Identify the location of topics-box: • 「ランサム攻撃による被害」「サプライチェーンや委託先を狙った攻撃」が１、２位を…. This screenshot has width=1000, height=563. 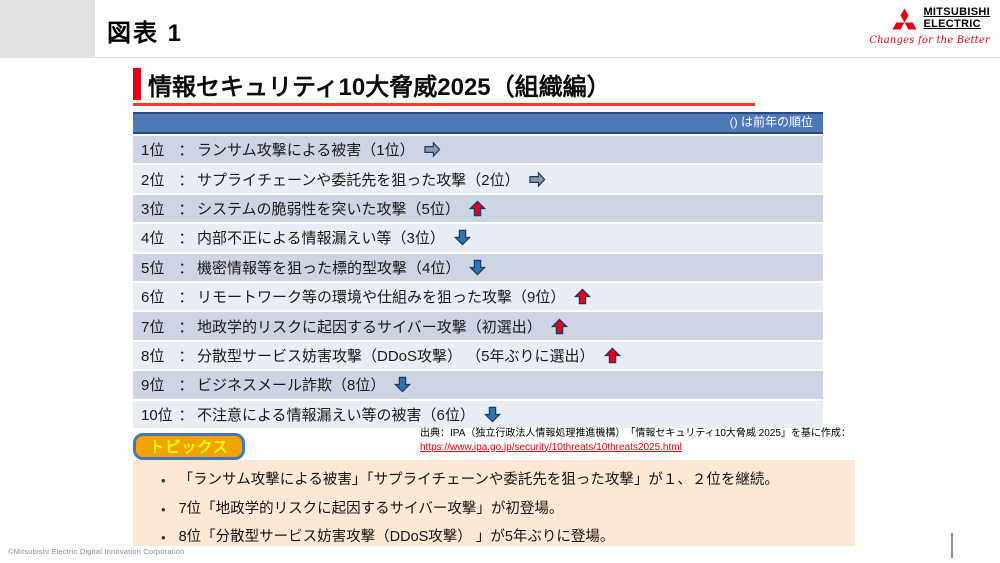
(494, 503).